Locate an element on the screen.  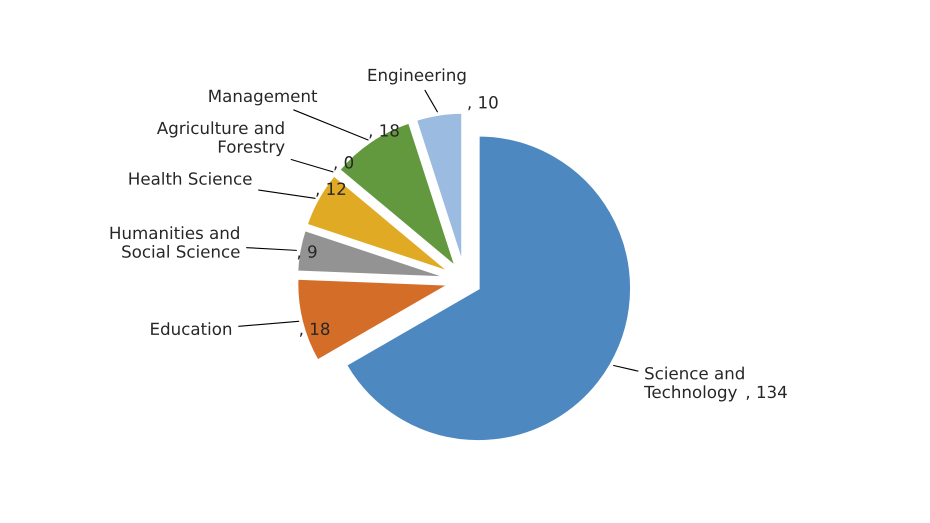
slice-label: Education is located at coordinates (191, 329).